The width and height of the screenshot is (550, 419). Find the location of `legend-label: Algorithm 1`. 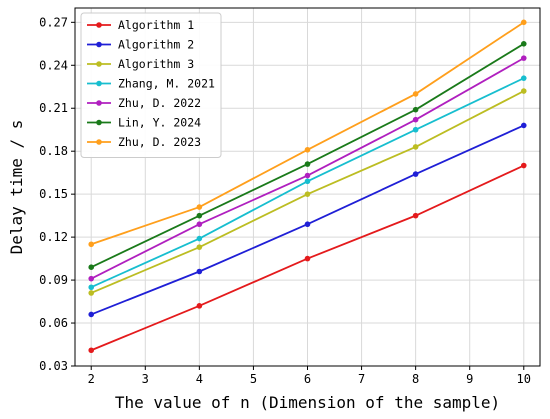

legend-label: Algorithm 1 is located at coordinates (156, 25).